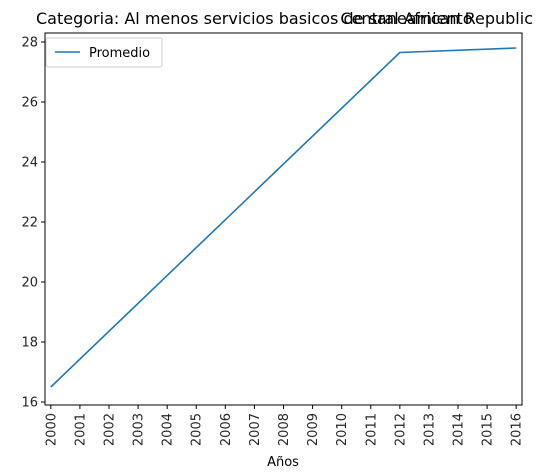 Image resolution: width=543 pixels, height=476 pixels. I want to click on x-tick-label: 2013, so click(429, 429).